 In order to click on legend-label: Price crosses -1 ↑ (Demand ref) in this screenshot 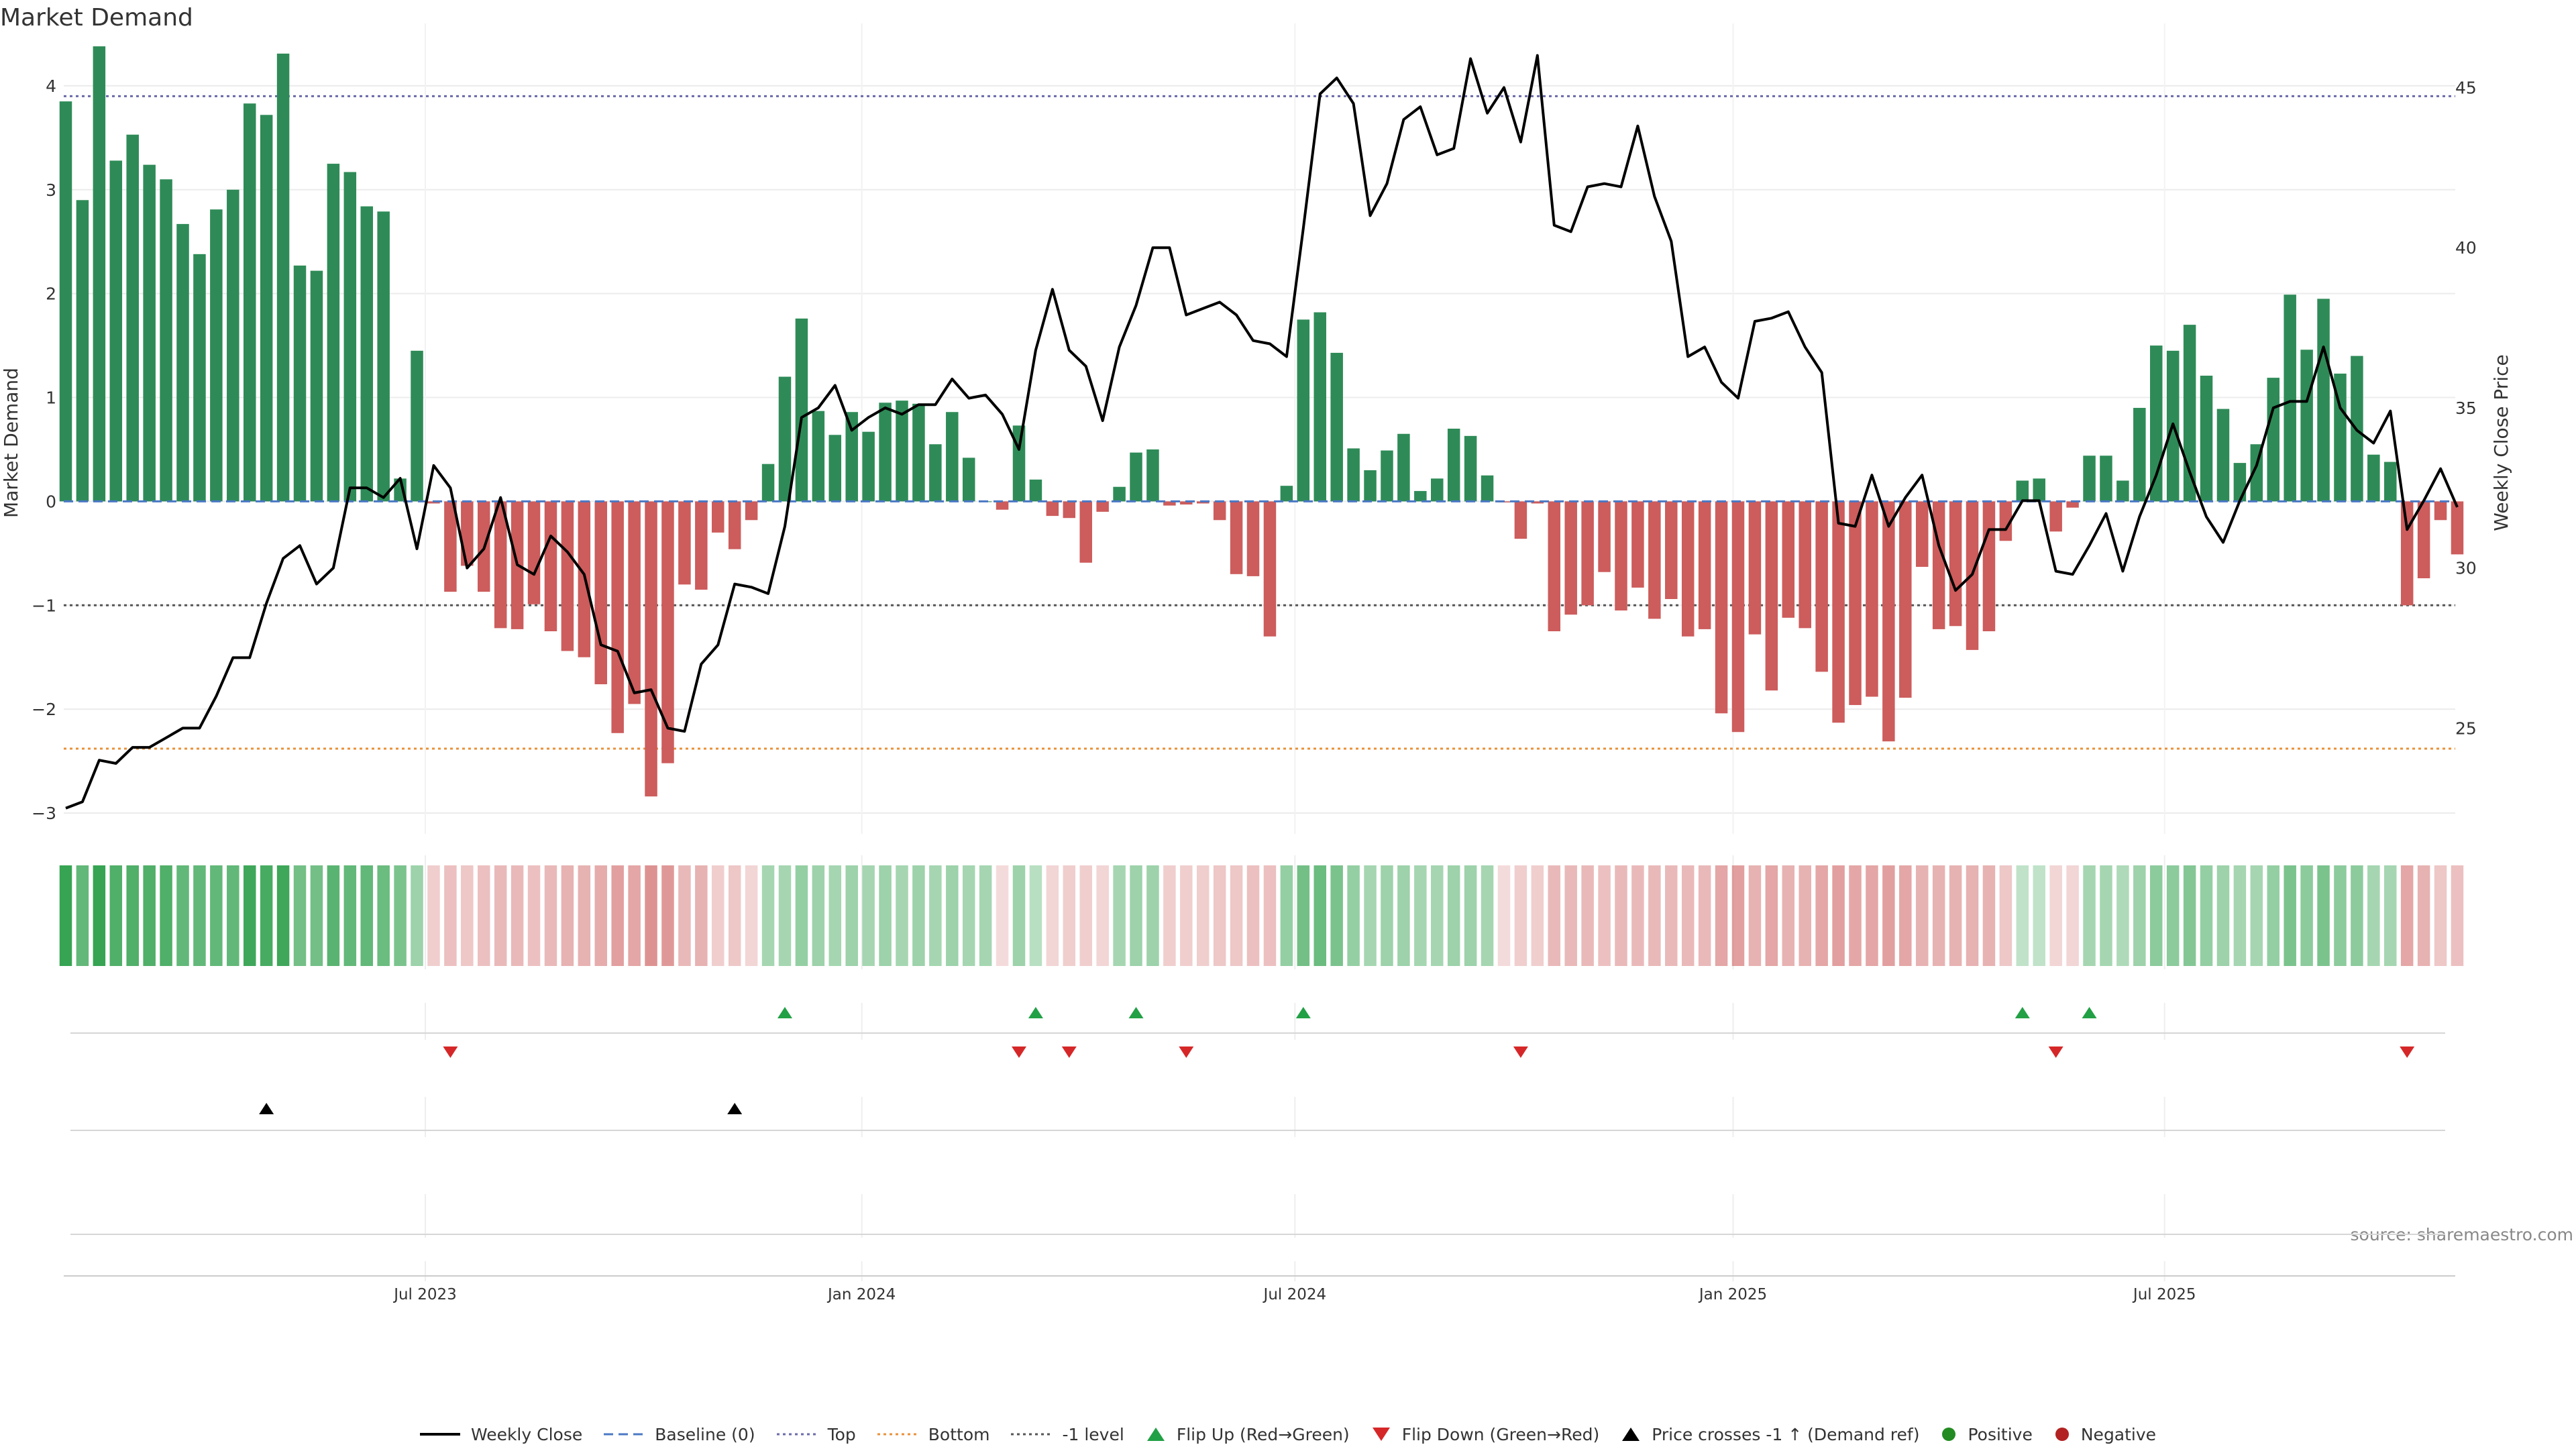, I will do `click(1786, 1434)`.